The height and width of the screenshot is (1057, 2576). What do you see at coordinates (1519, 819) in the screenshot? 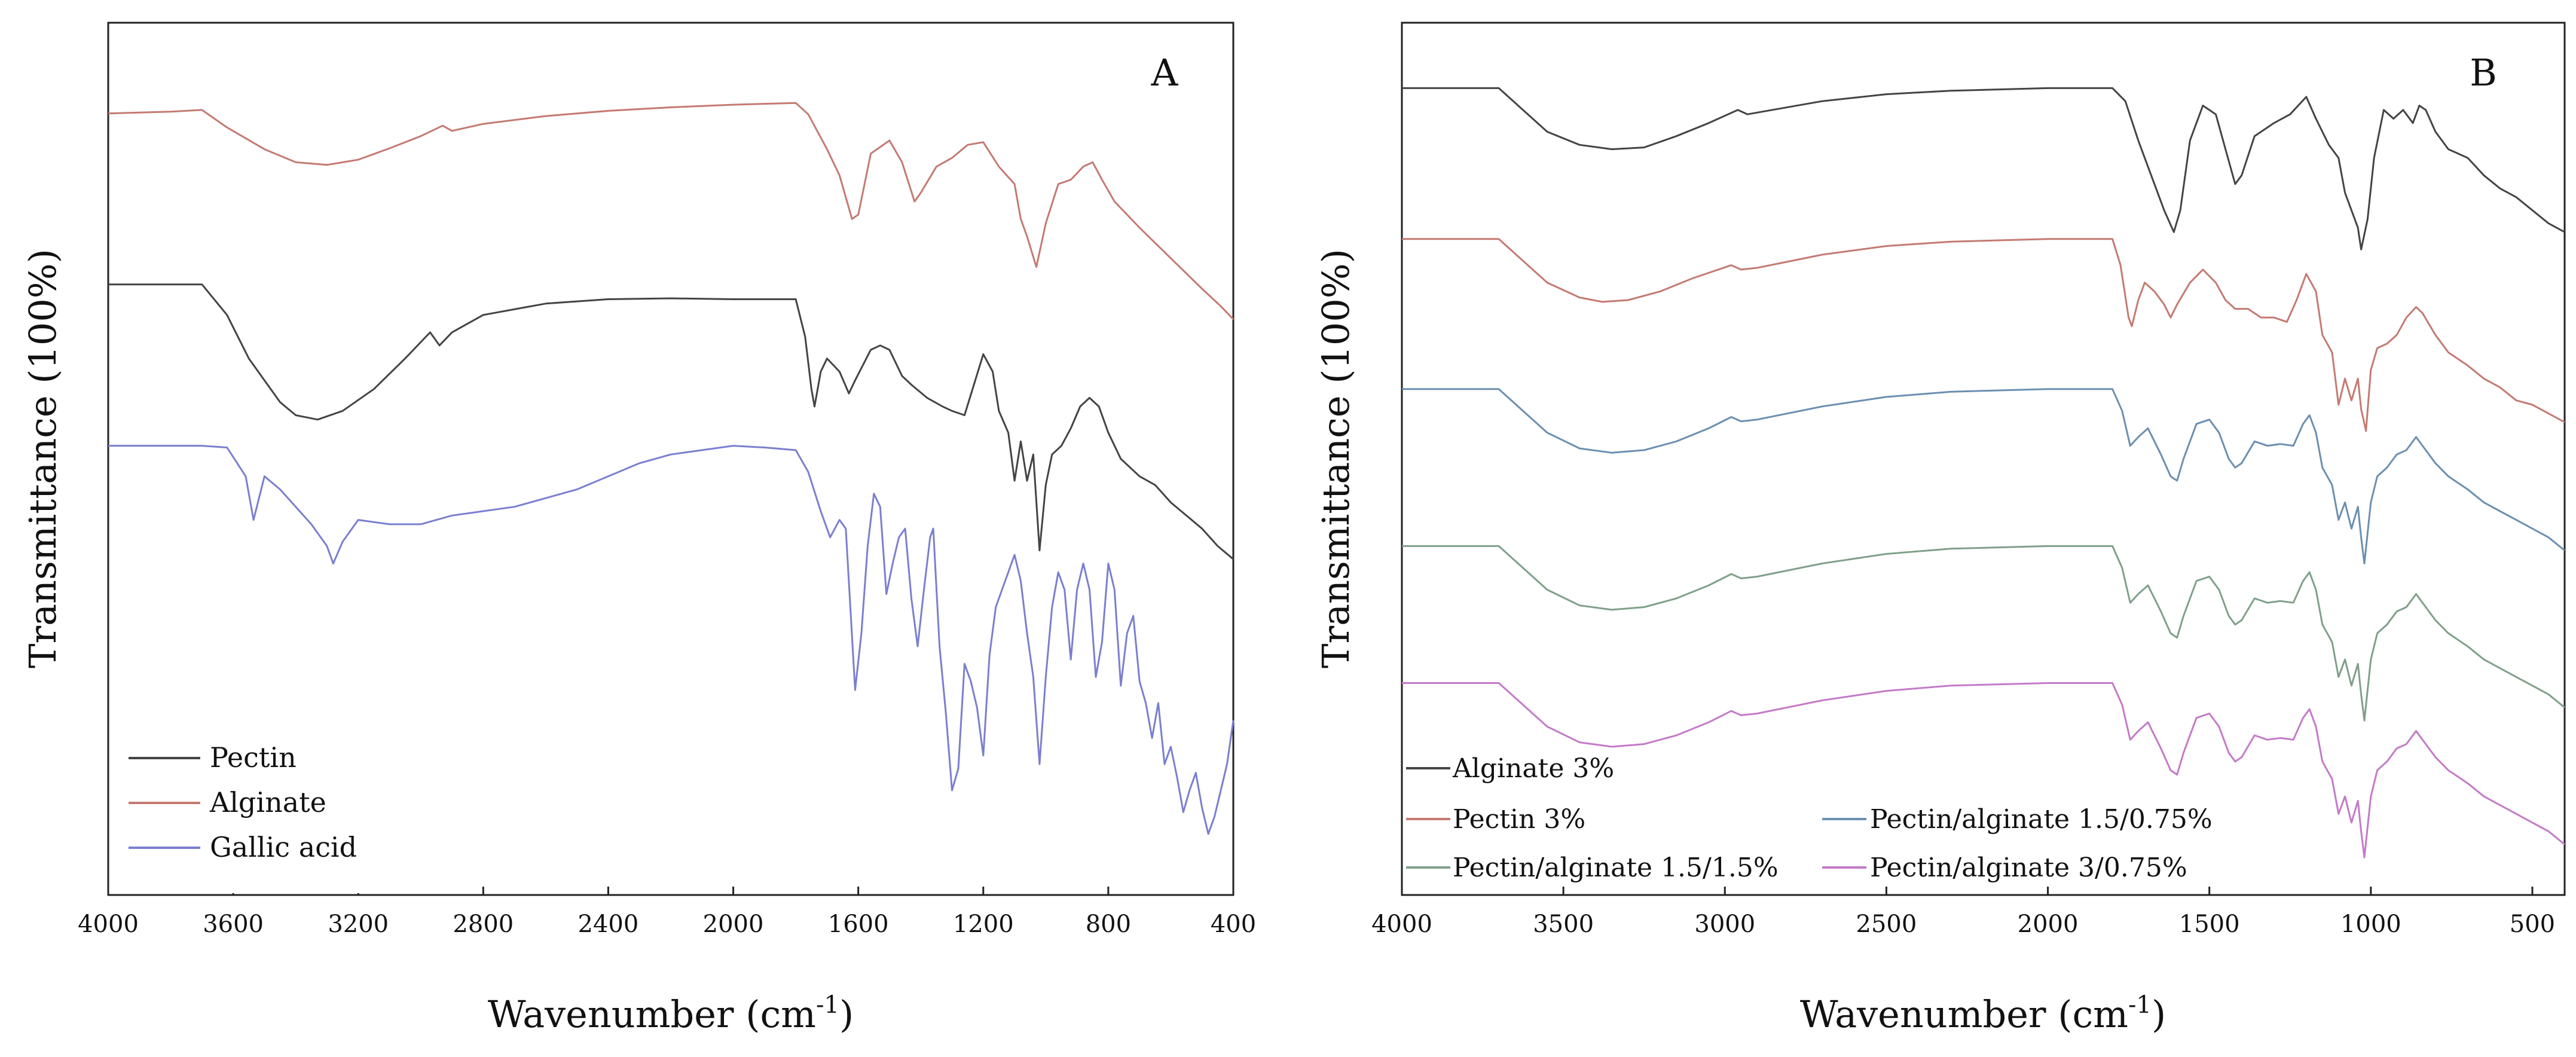
I see `legend-label-pectin-3: Pectin 3%` at bounding box center [1519, 819].